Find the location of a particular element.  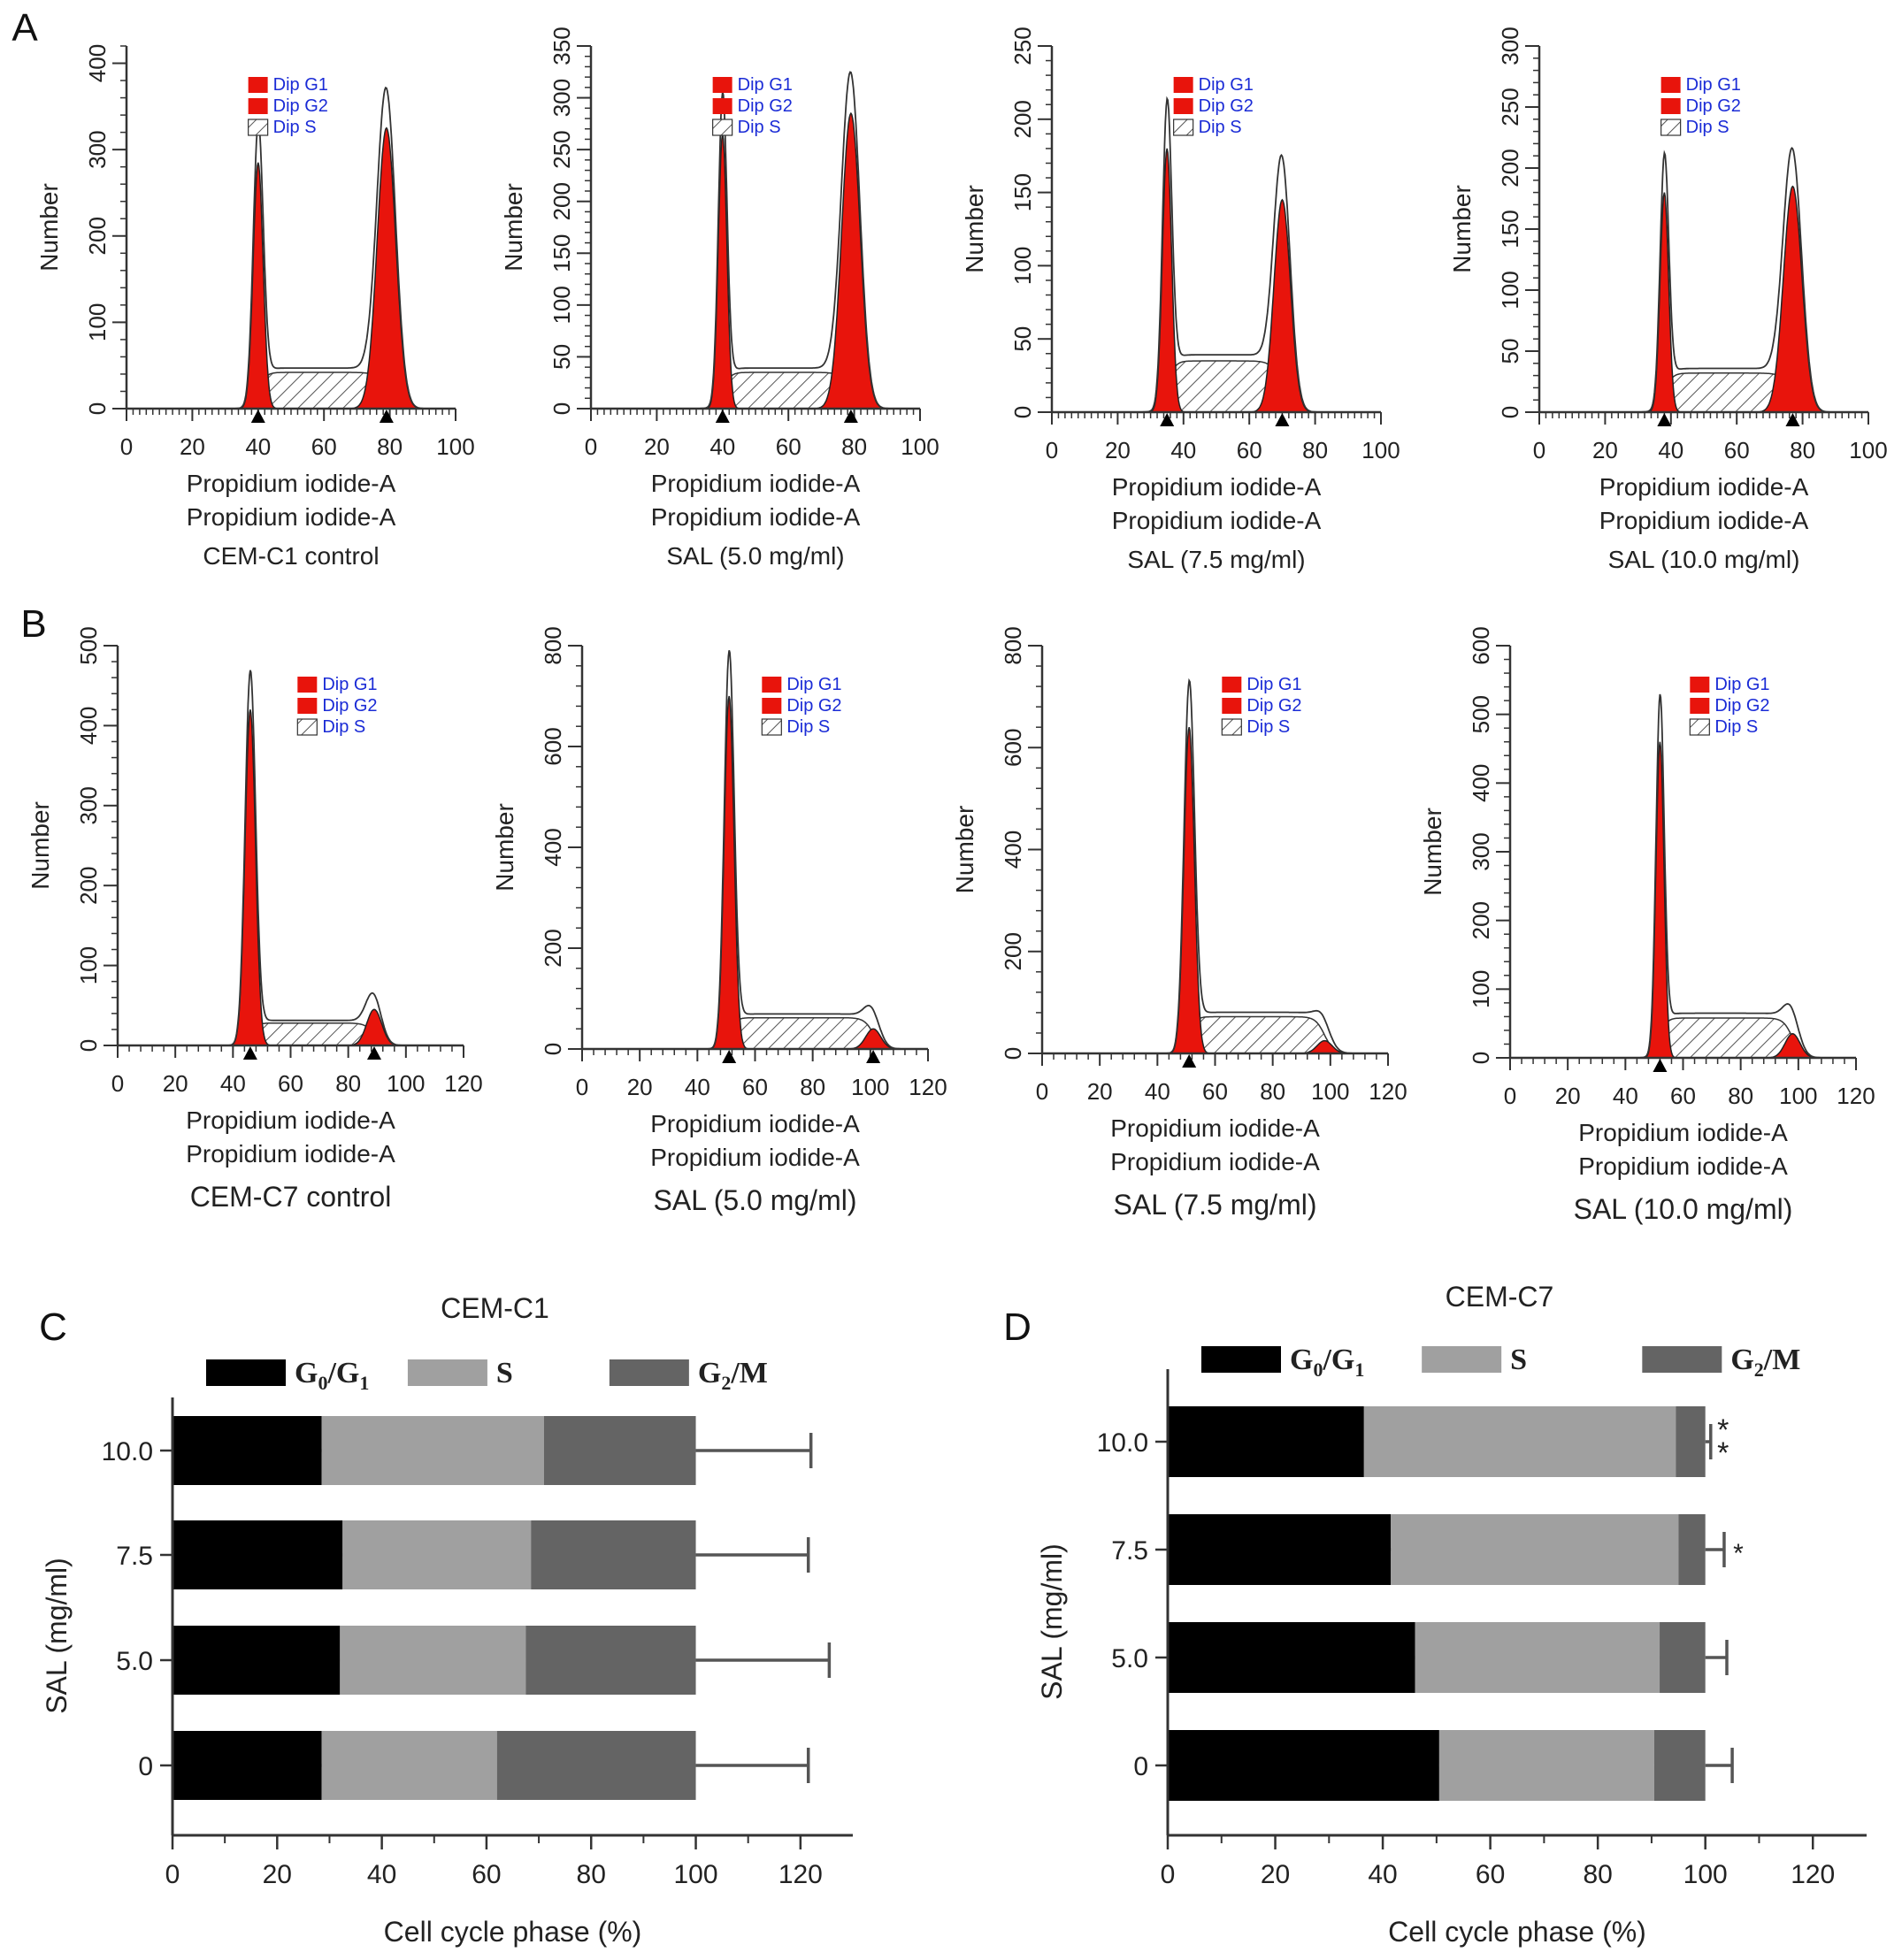

panel-caption: CEM-C7 control is located at coordinates (291, 1197).